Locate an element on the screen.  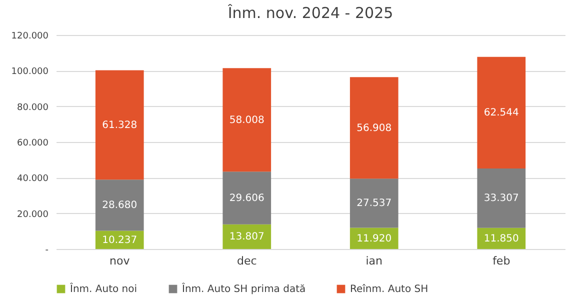
y-tick-label: 20.000 is located at coordinates (33, 215).